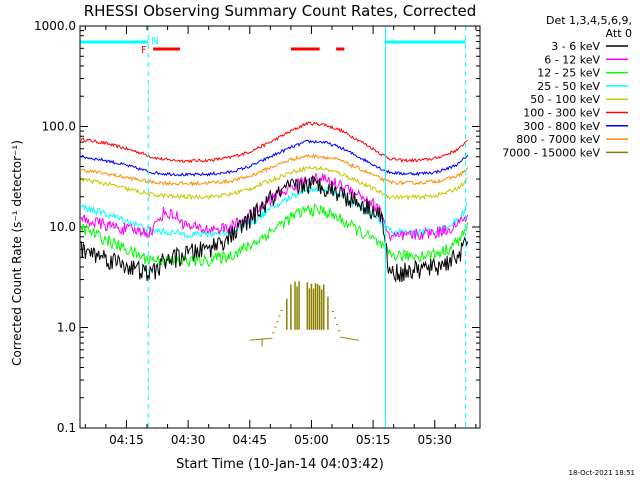 The image size is (640, 480). I want to click on legend-header: Att 0, so click(619, 33).